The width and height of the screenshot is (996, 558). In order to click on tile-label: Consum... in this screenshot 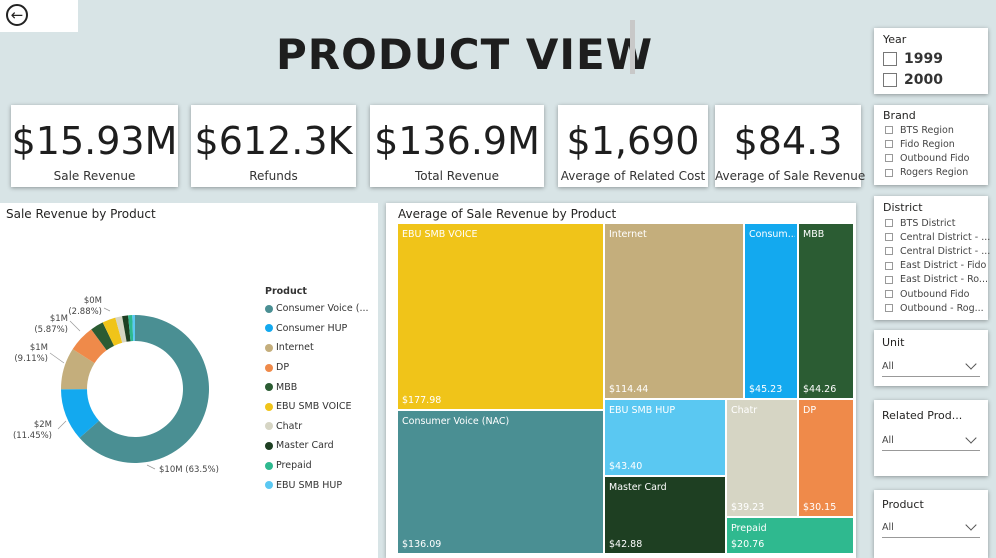, I will do `click(772, 234)`.